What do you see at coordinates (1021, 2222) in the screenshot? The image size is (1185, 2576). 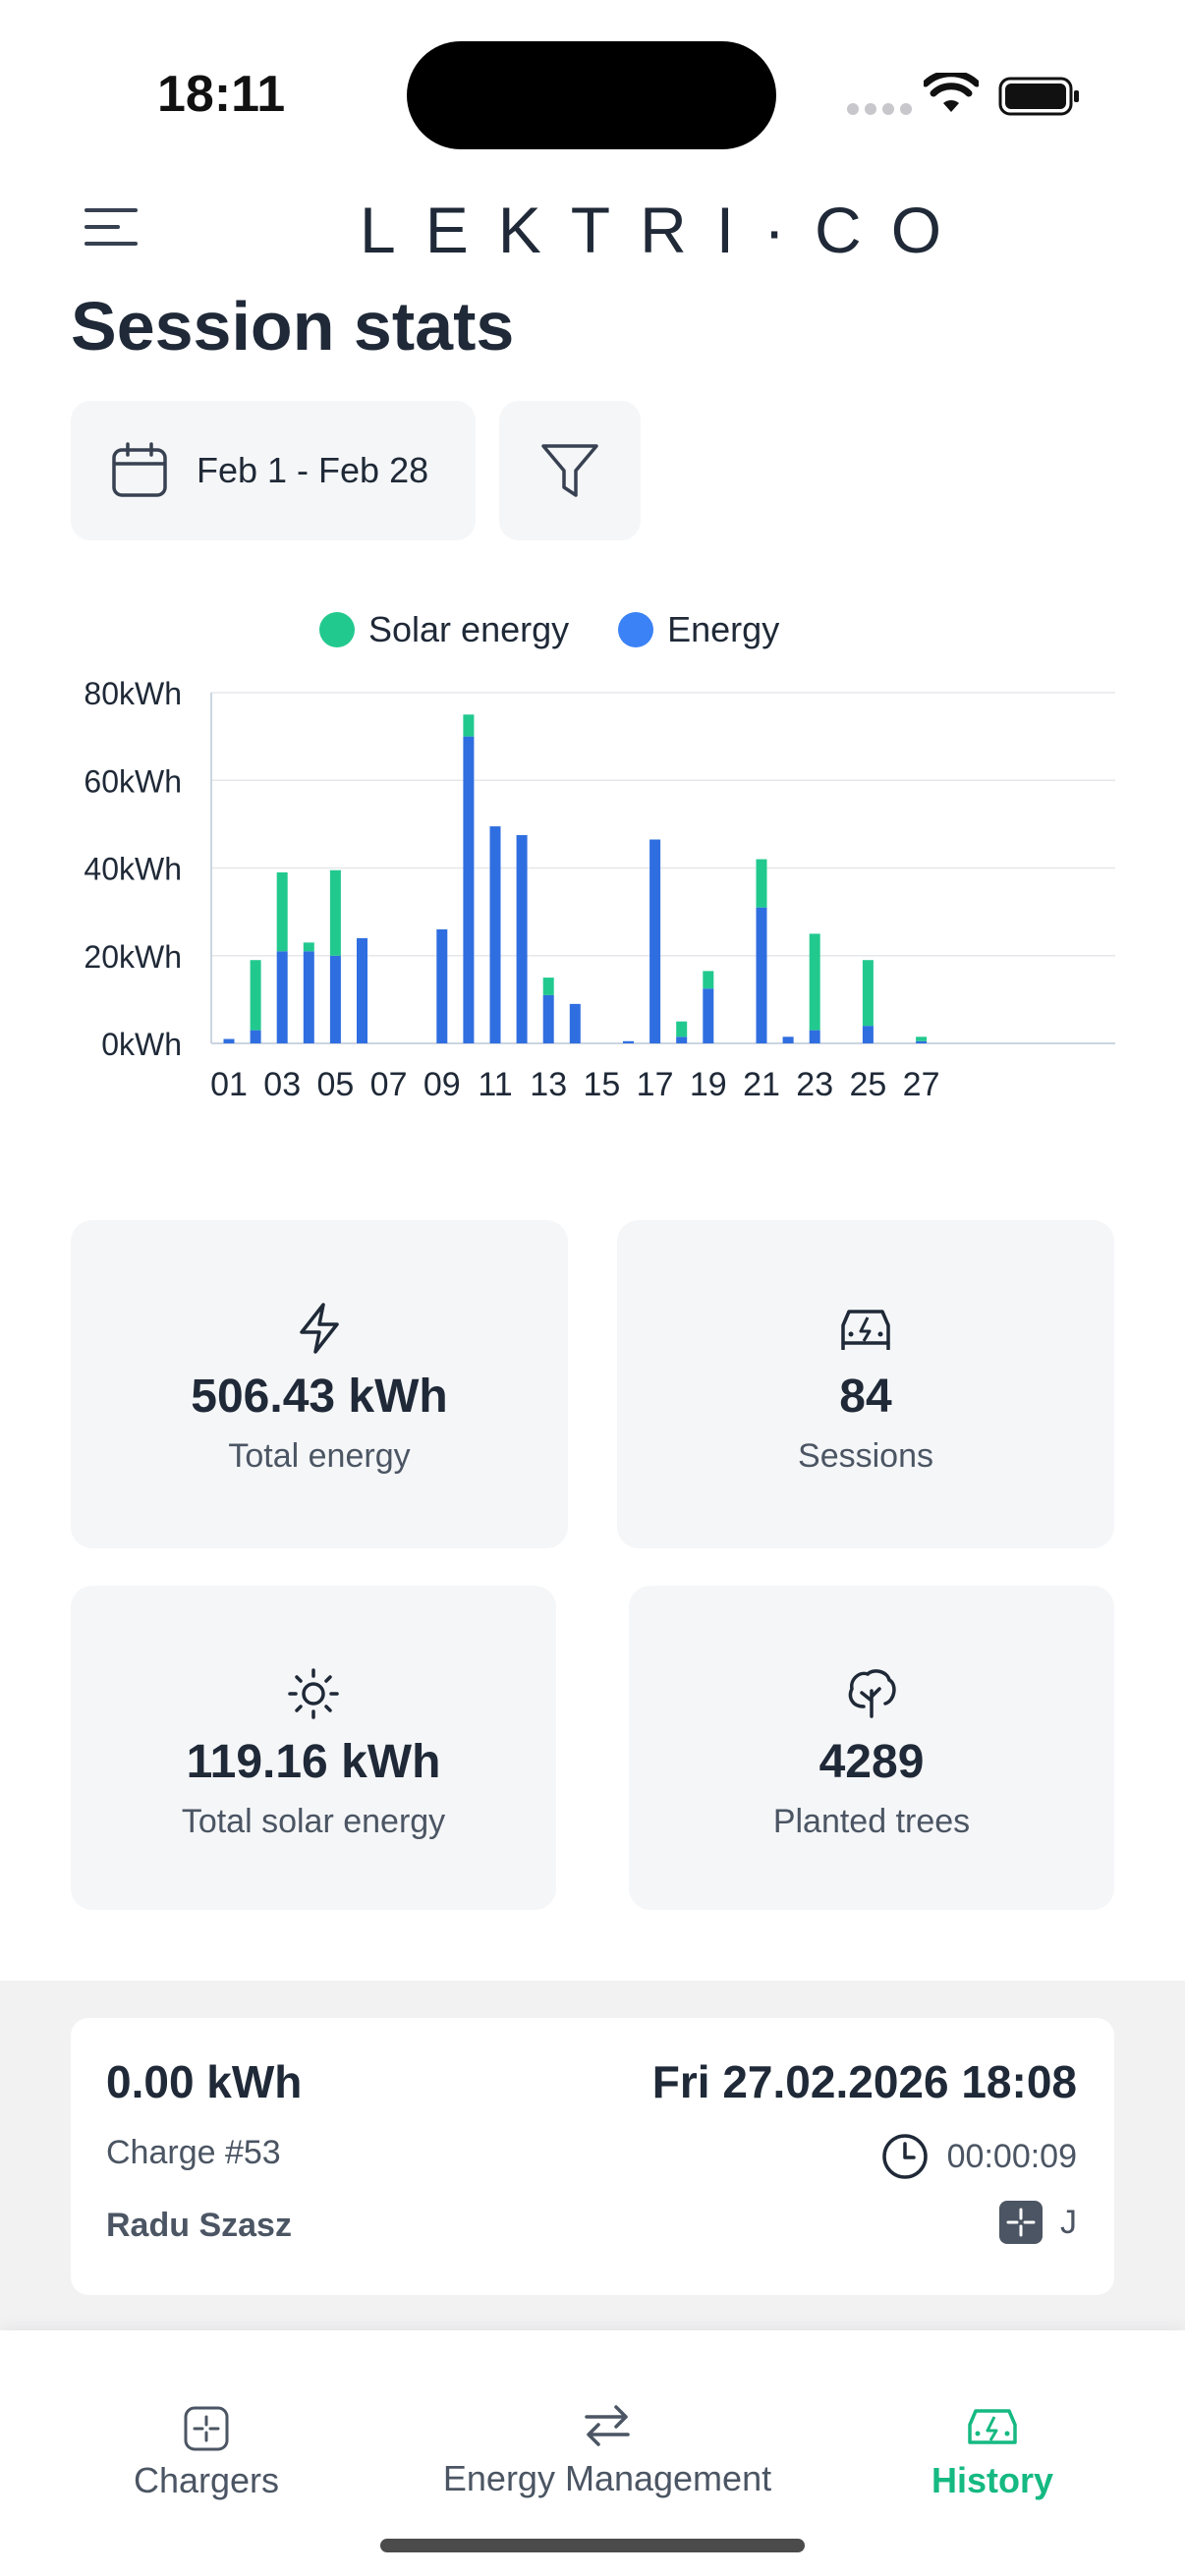 I see `charger-badge-icon` at bounding box center [1021, 2222].